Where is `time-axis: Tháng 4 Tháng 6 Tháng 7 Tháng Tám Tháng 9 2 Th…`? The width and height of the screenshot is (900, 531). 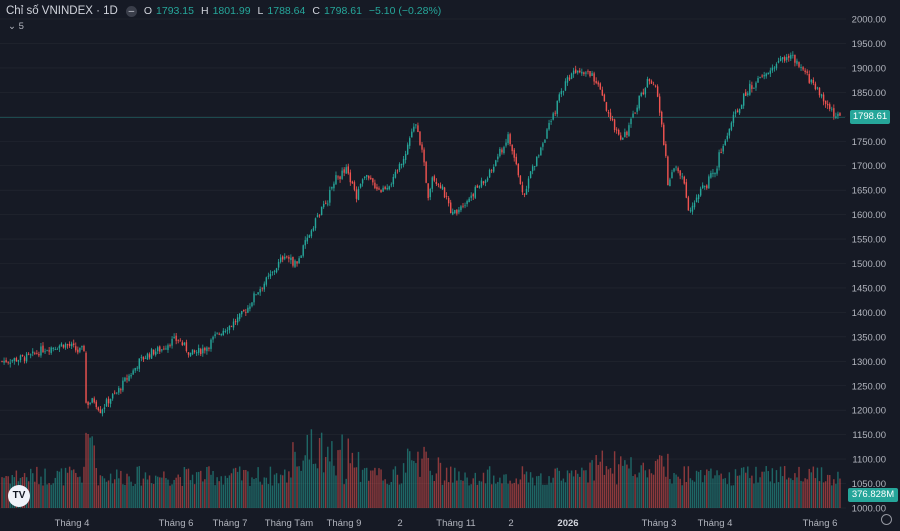 time-axis: Tháng 4 Tháng 6 Tháng 7 Tháng Tám Tháng 9 2 Th… is located at coordinates (446, 523).